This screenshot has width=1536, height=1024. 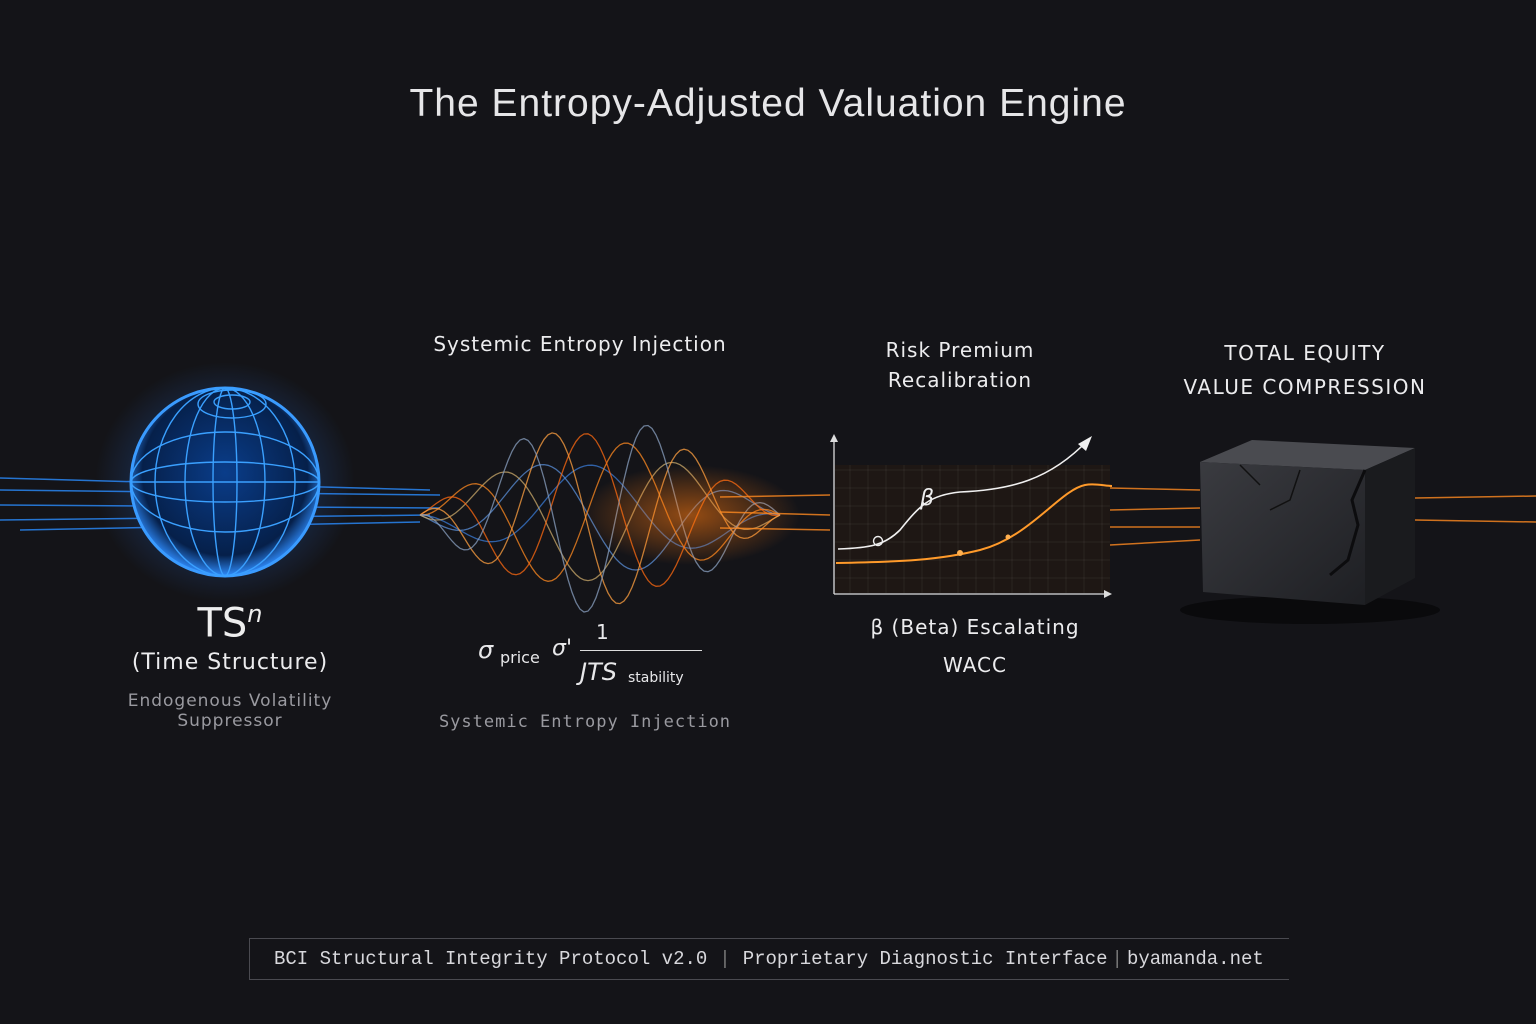 I want to click on stage-subtitle: Endogenous Volatility Suppressor, so click(x=230, y=711).